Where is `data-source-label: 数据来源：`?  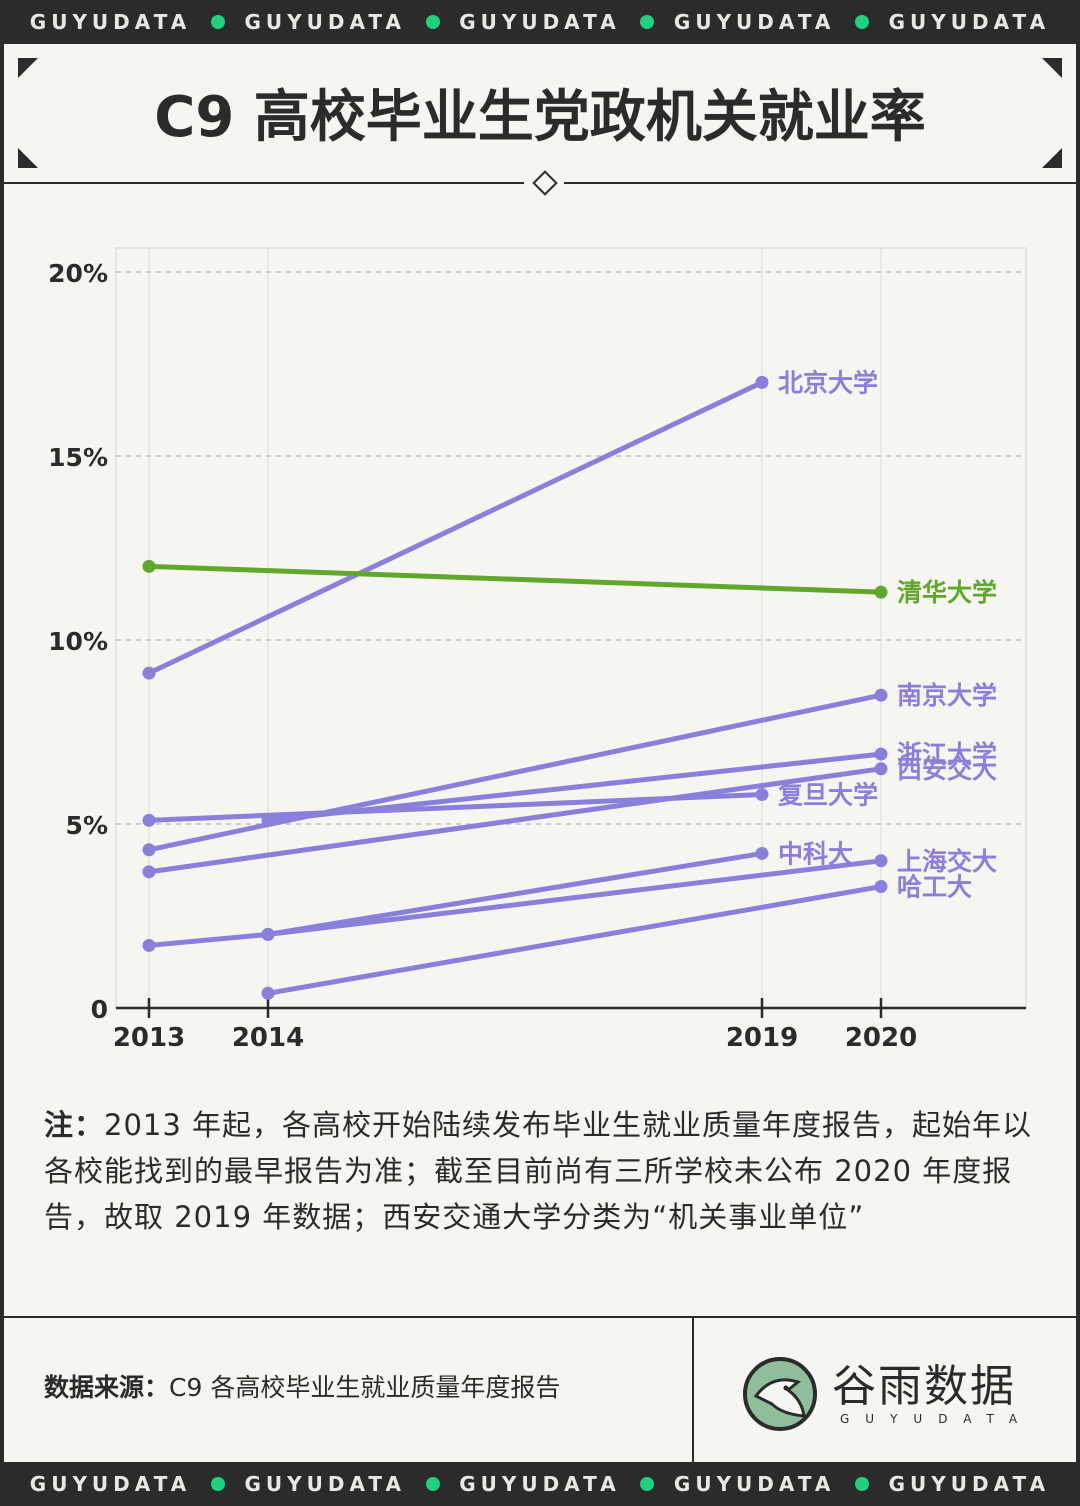 data-source-label: 数据来源： is located at coordinates (107, 1387).